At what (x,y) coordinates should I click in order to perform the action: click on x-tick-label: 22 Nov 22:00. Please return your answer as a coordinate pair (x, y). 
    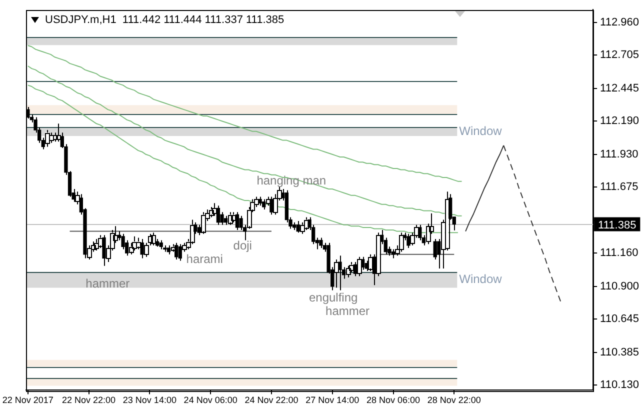
    Looking at the image, I should click on (89, 400).